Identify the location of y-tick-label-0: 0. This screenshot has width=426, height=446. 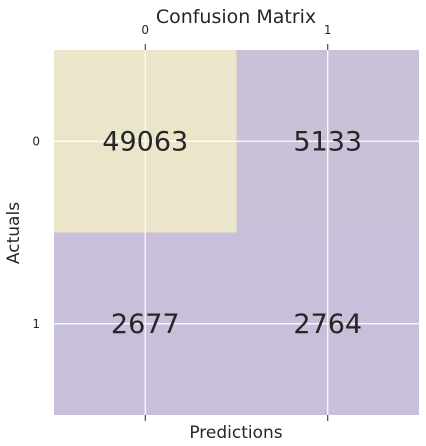
(36, 141).